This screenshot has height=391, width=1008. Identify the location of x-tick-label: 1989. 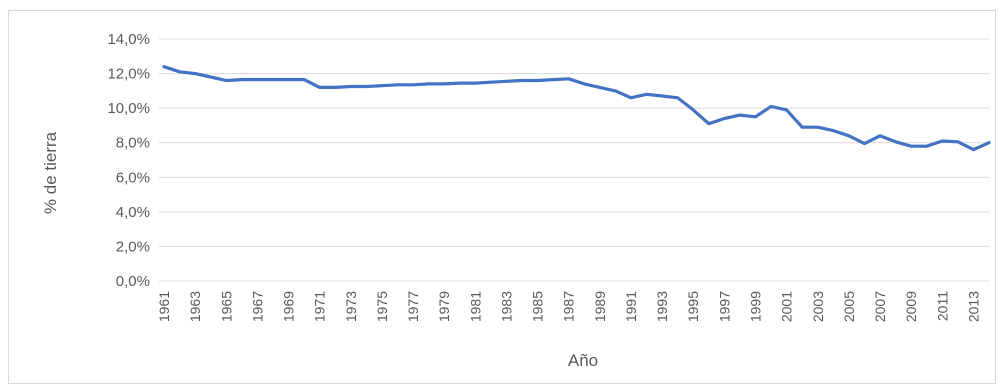
(600, 306).